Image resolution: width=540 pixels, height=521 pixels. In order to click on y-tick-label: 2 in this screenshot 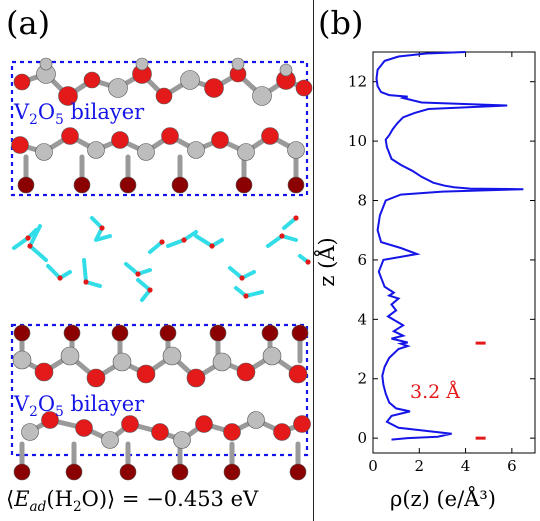, I will do `click(362, 379)`.